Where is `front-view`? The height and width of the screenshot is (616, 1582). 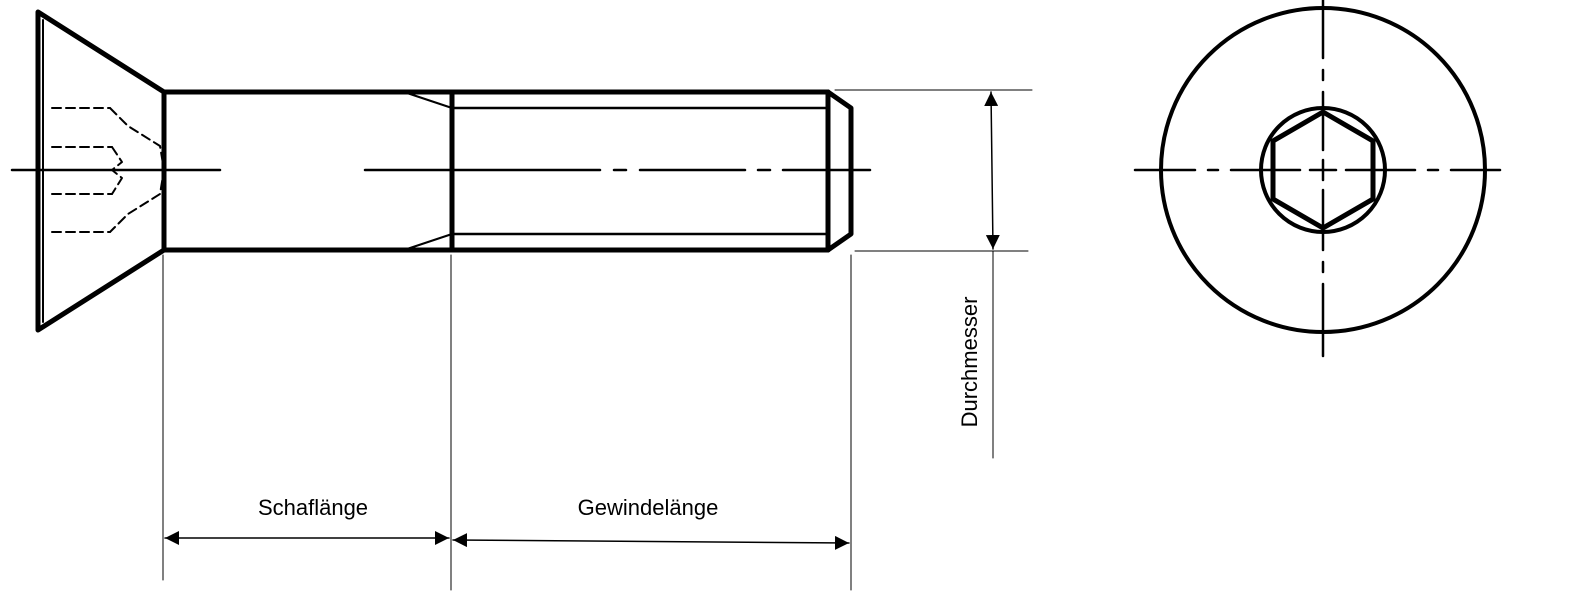 front-view is located at coordinates (1317, 179).